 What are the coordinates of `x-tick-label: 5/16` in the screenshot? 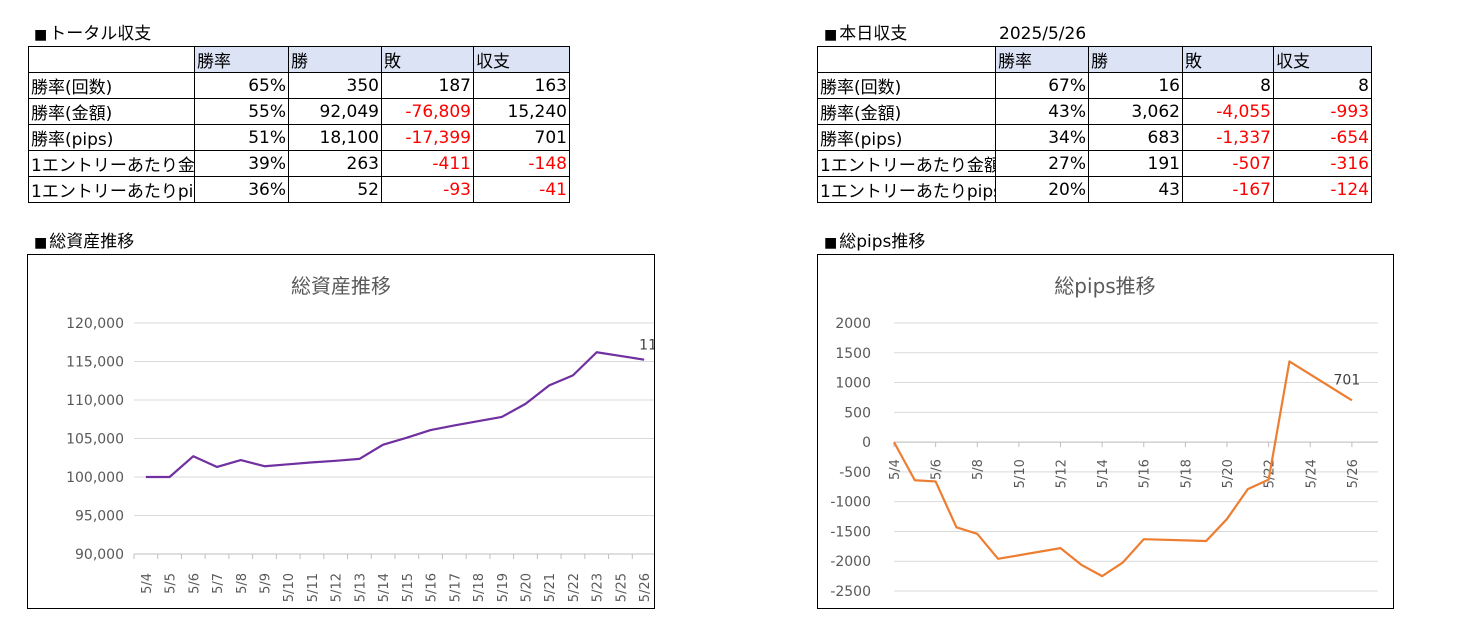 It's located at (432, 587).